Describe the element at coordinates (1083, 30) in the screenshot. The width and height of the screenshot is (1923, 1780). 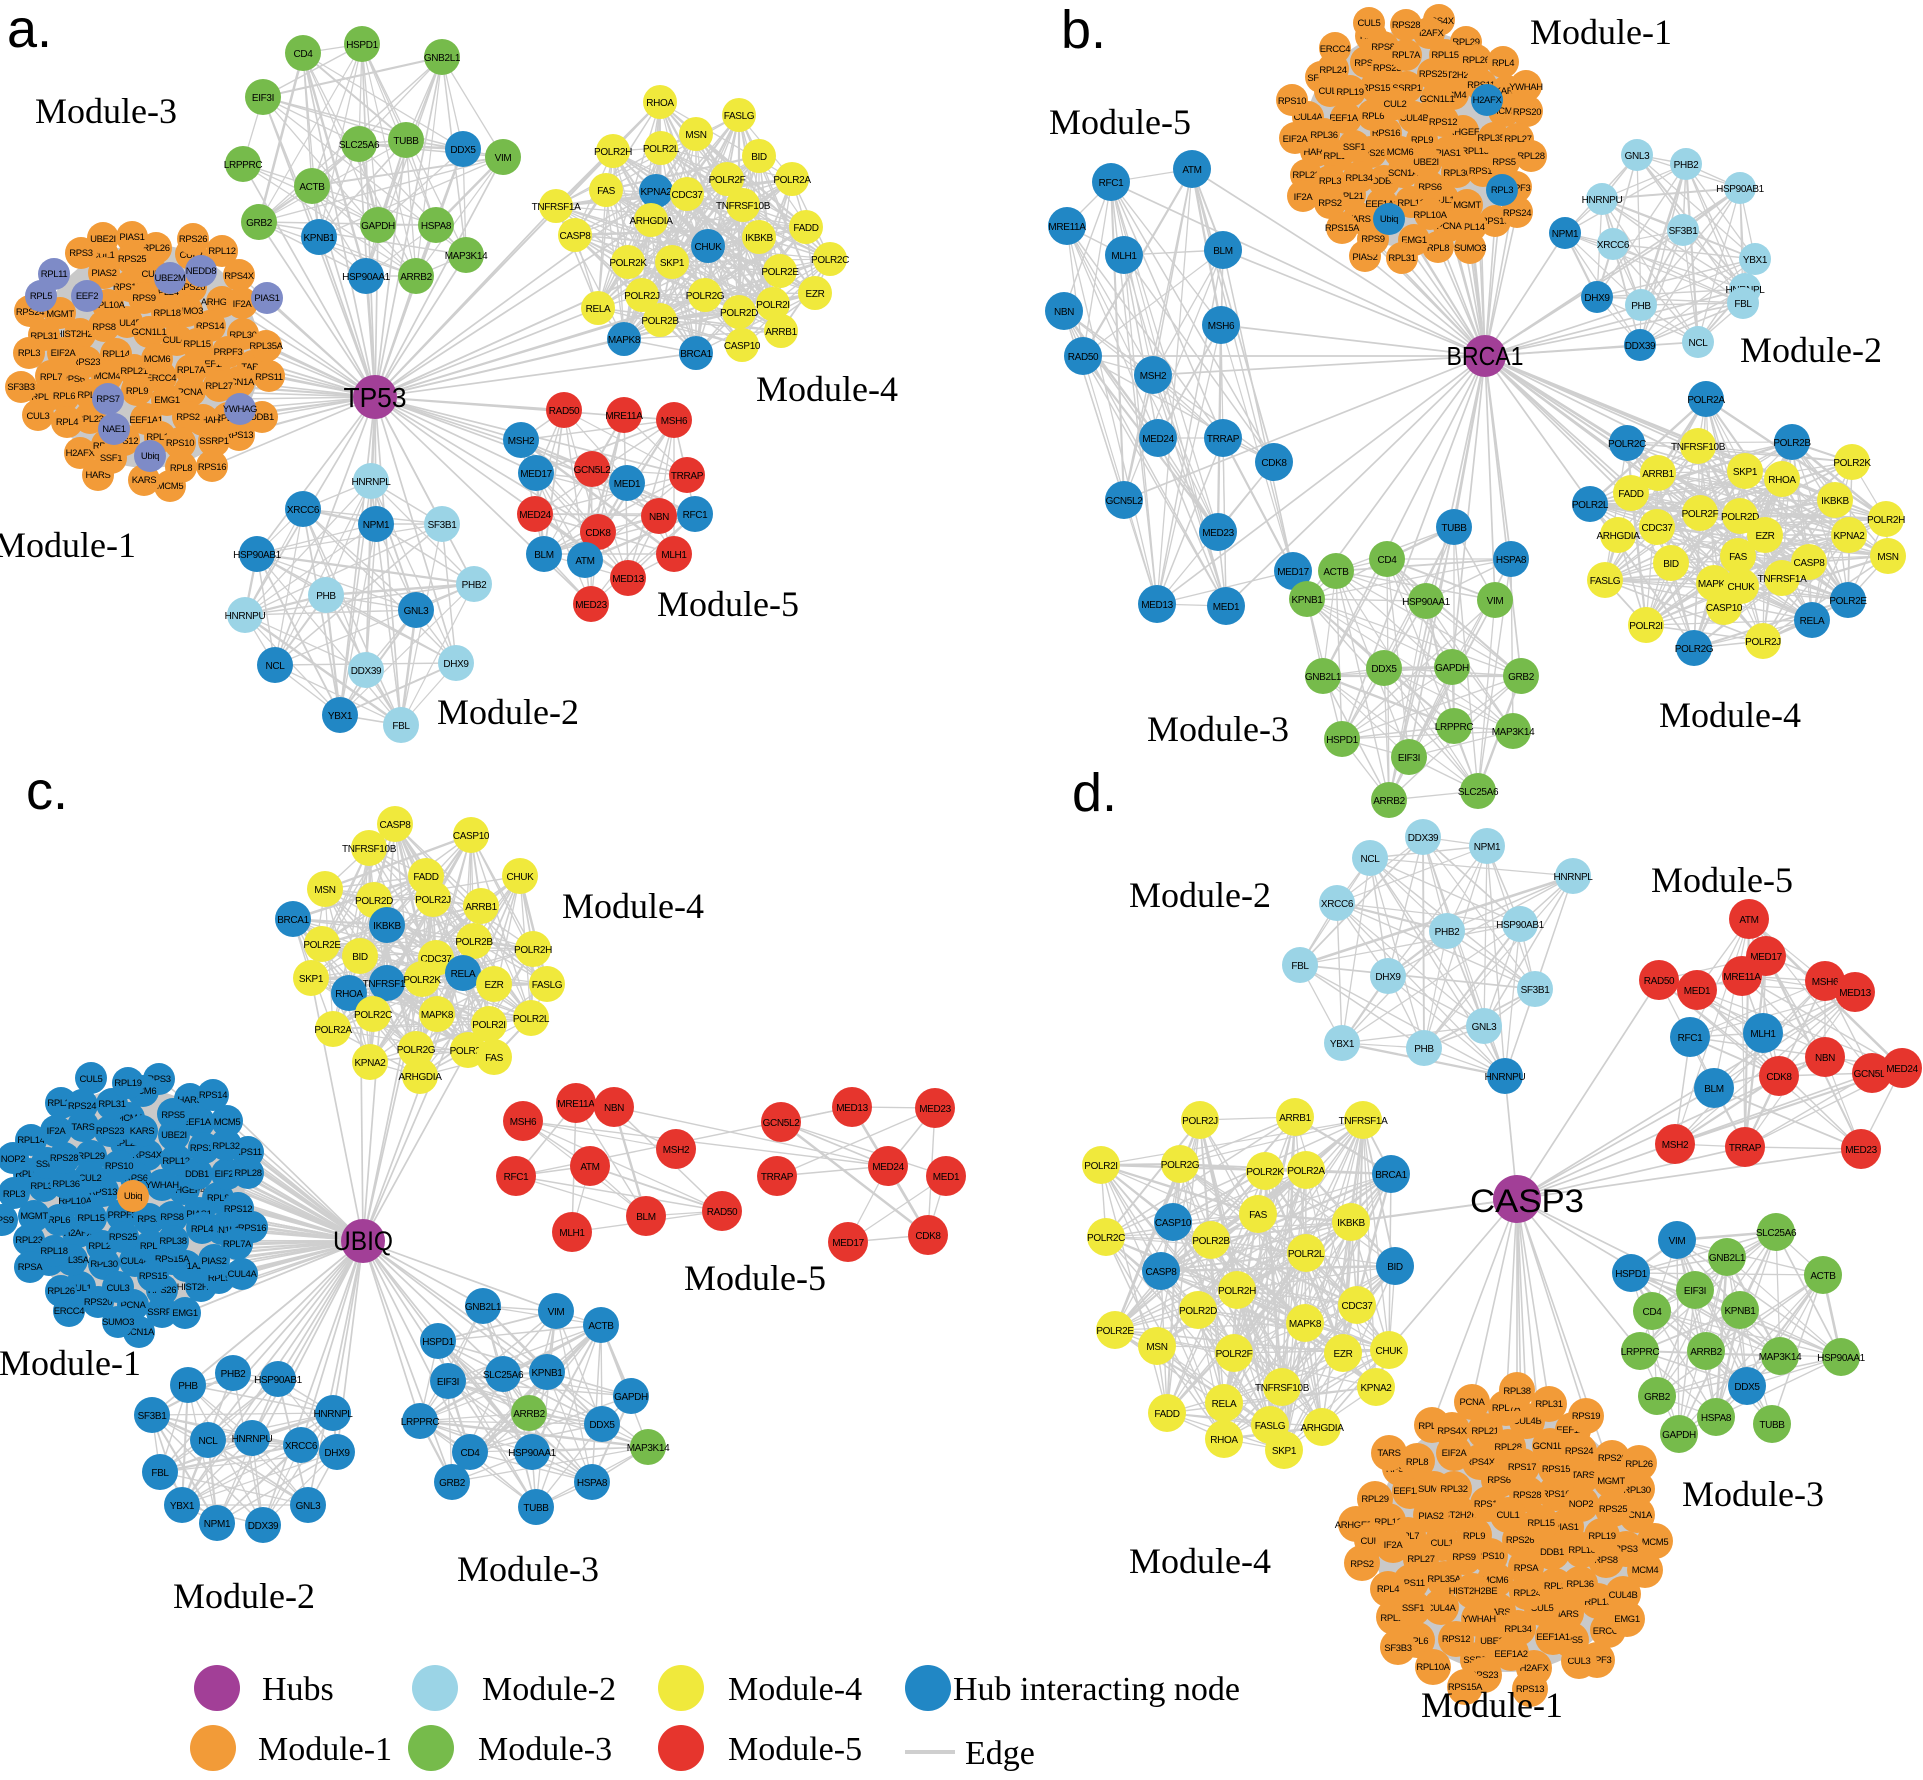
I see `svg-text: b.` at that location.